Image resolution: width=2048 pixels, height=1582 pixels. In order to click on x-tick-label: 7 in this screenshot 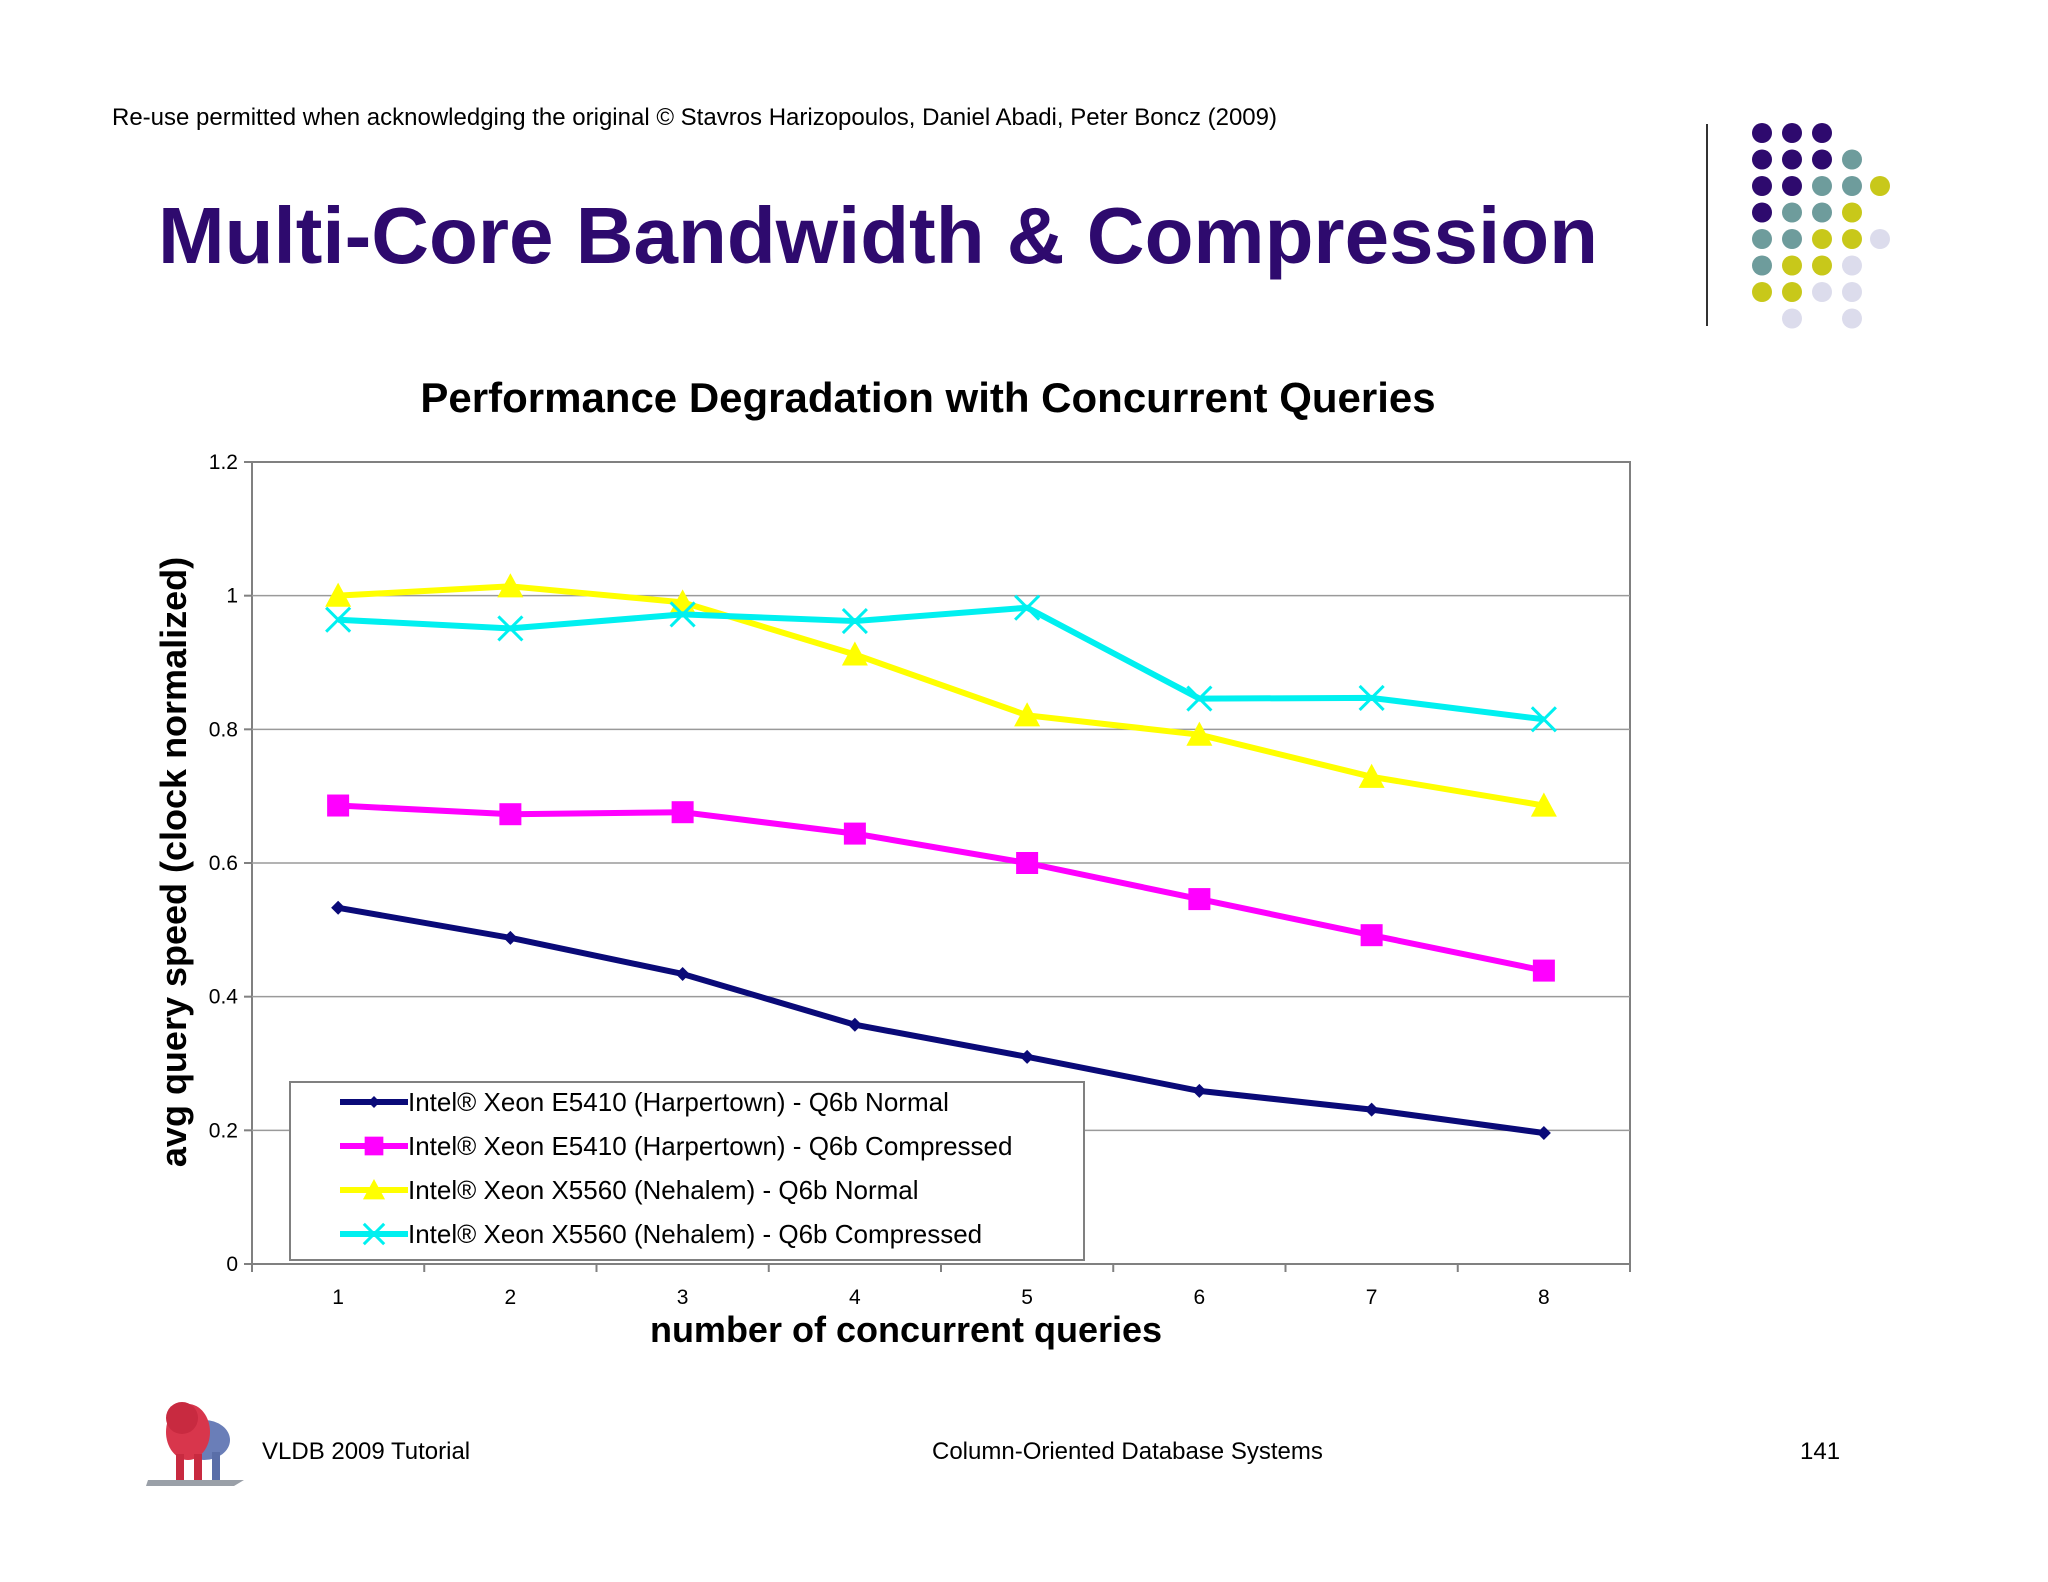, I will do `click(1372, 1297)`.